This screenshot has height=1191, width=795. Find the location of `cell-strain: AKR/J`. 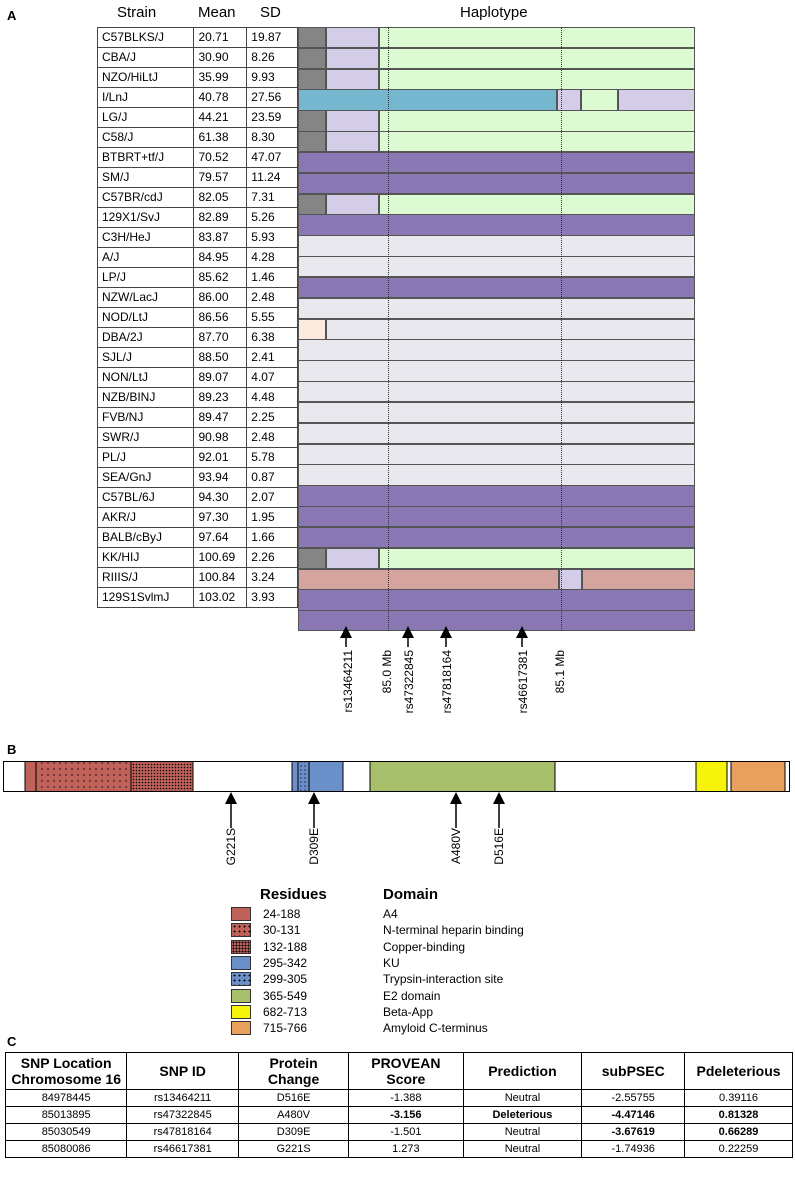

cell-strain: AKR/J is located at coordinates (145, 517).